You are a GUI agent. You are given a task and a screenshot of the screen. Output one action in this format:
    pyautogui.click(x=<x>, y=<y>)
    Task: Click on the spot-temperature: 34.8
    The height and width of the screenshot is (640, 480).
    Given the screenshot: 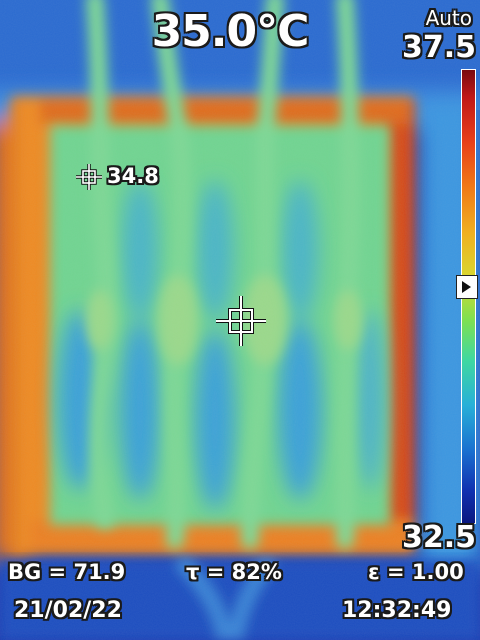 What is the action you would take?
    pyautogui.click(x=133, y=176)
    